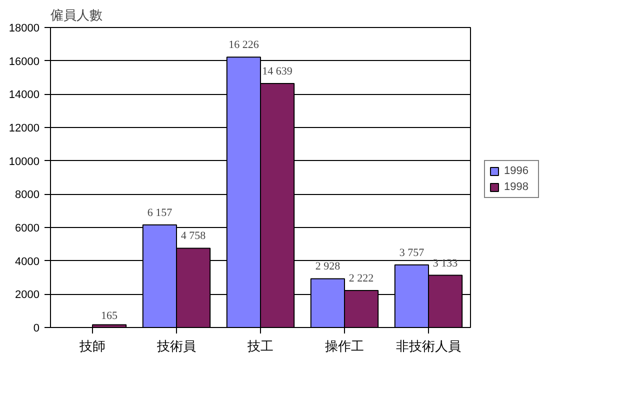 Image resolution: width=632 pixels, height=412 pixels. I want to click on x-tick-label: 技術員, so click(176, 346).